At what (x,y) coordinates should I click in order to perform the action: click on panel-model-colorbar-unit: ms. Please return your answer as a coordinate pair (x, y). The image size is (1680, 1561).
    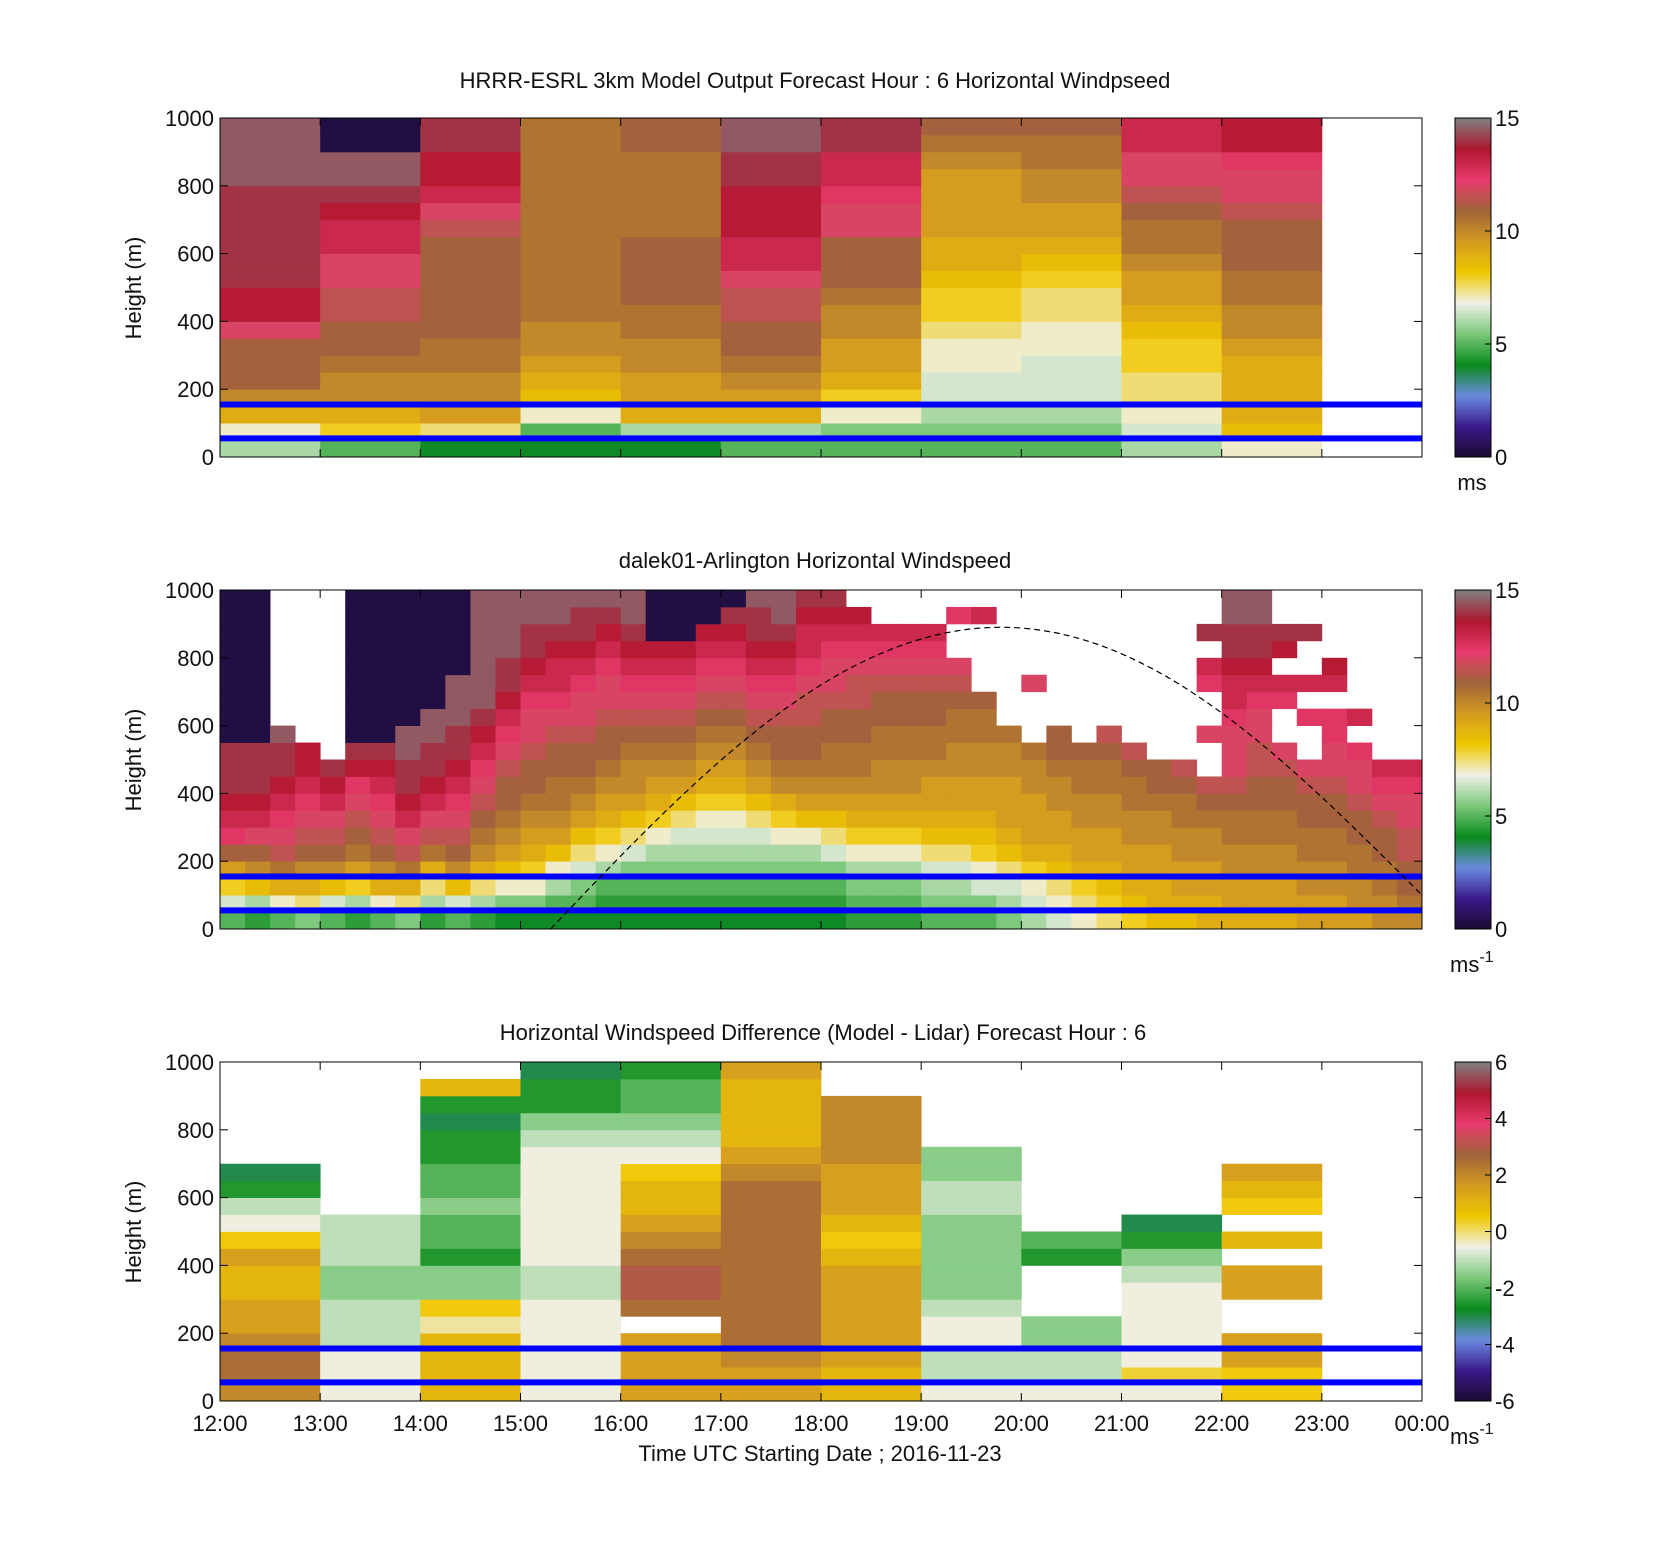
    Looking at the image, I should click on (1471, 482).